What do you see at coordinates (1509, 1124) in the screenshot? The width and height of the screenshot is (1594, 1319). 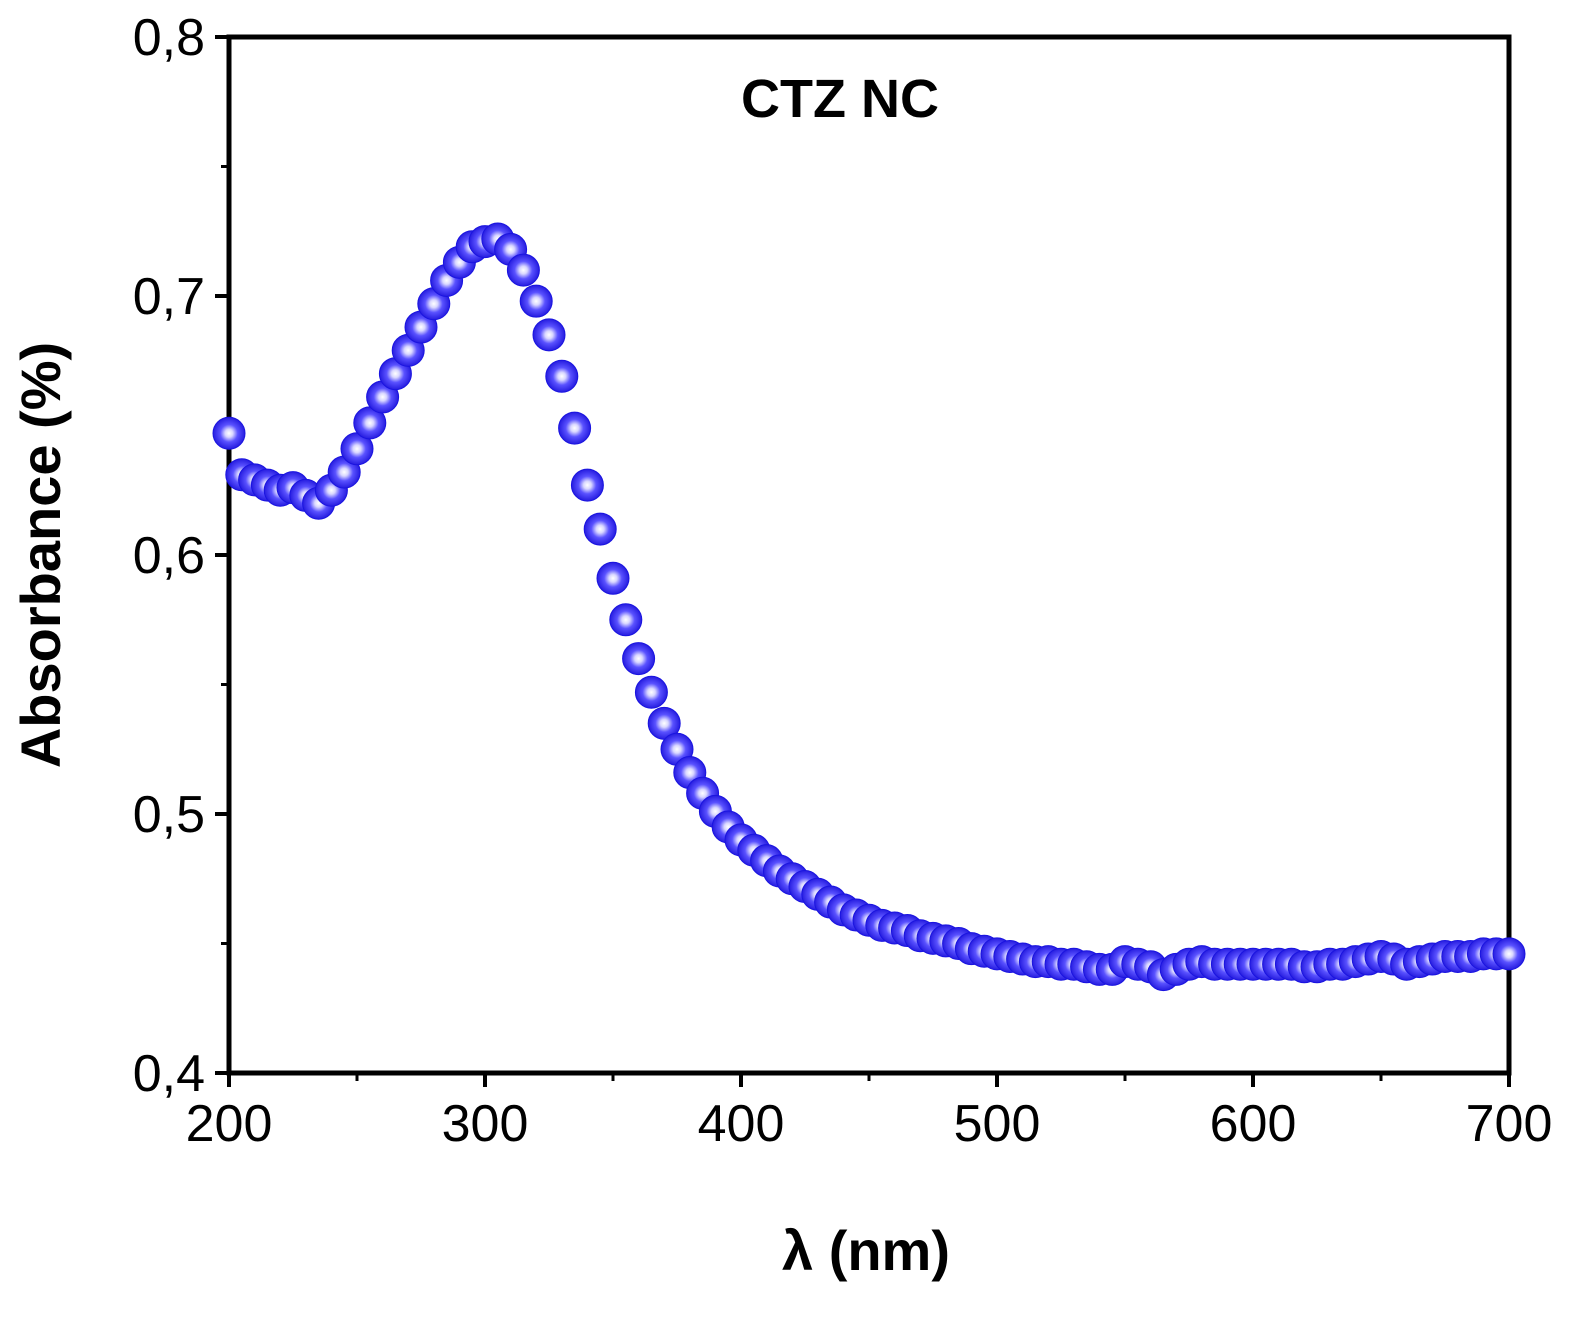 I see `x-tick-label: 700` at bounding box center [1509, 1124].